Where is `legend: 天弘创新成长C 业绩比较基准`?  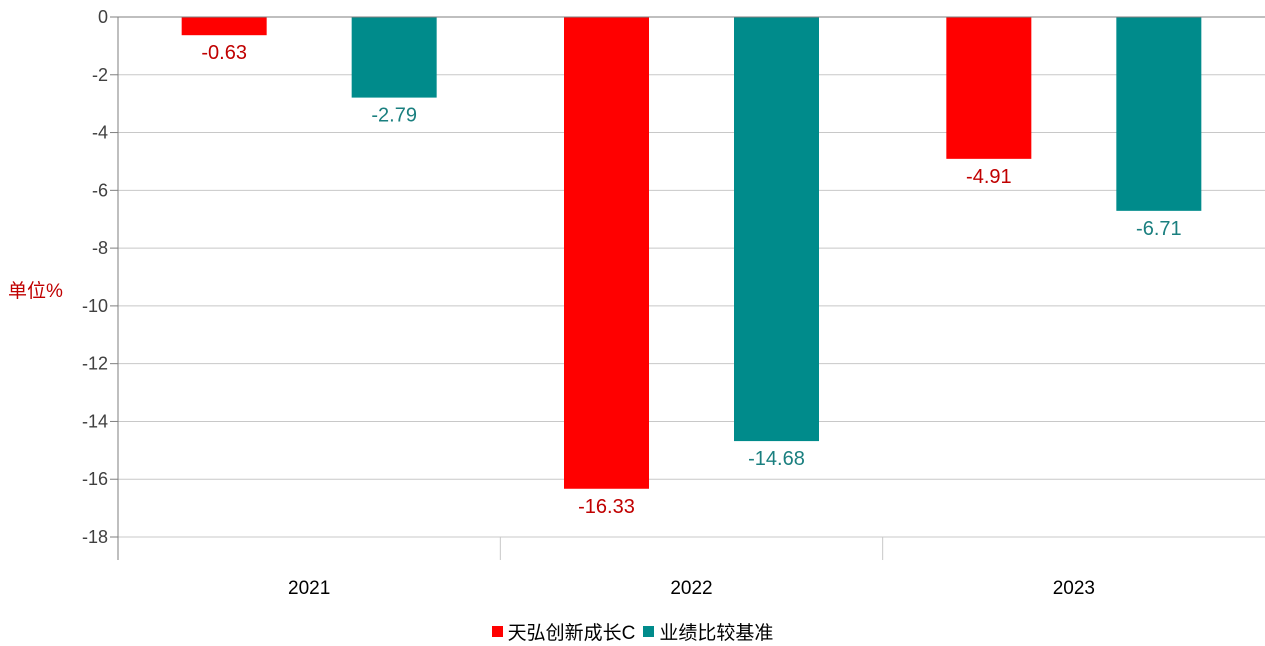 legend: 天弘创新成长C 业绩比较基准 is located at coordinates (632, 631).